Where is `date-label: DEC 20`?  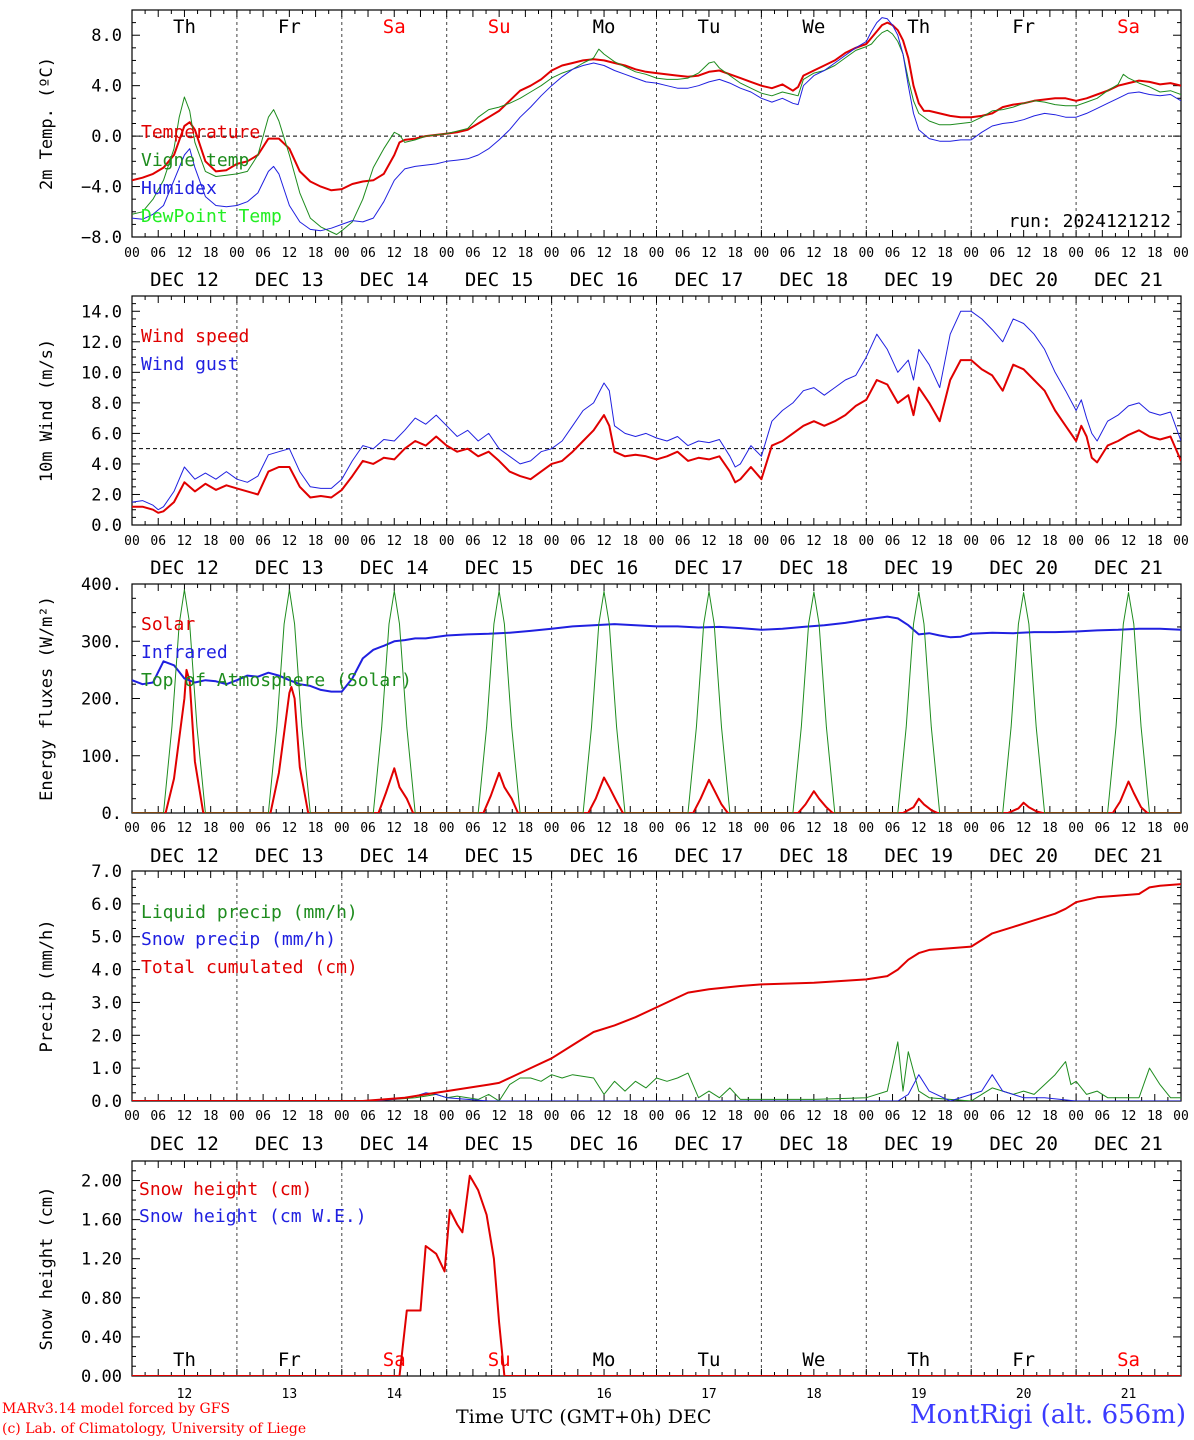
date-label: DEC 20 is located at coordinates (1023, 568).